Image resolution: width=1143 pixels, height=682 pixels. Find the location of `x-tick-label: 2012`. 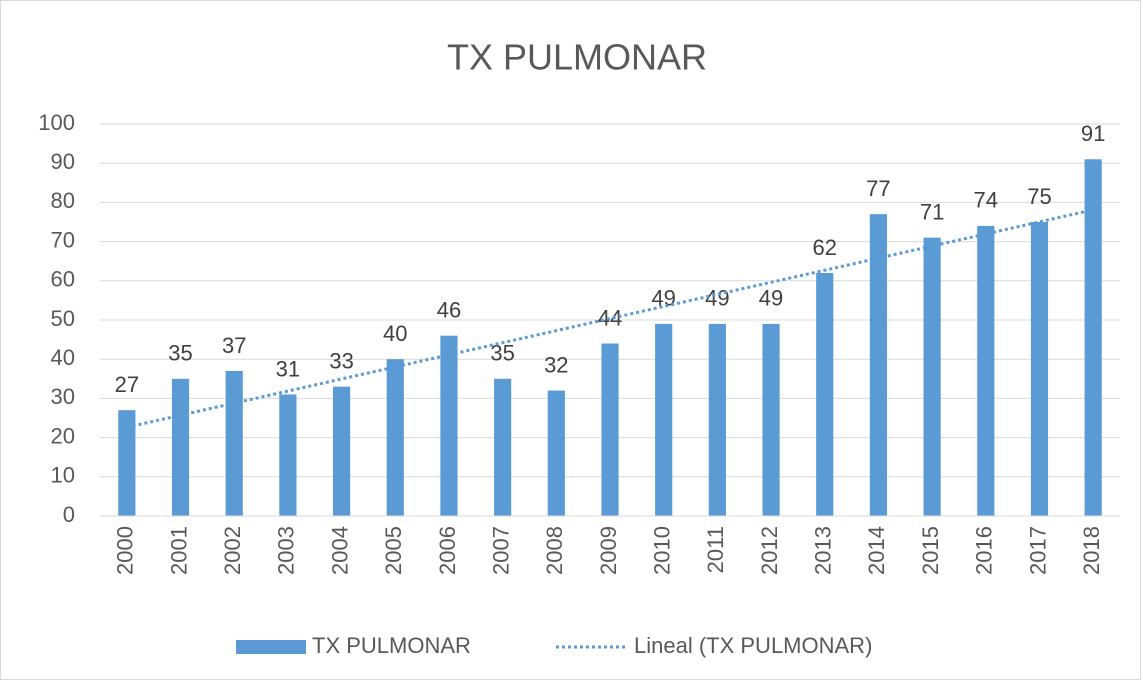

x-tick-label: 2012 is located at coordinates (769, 550).